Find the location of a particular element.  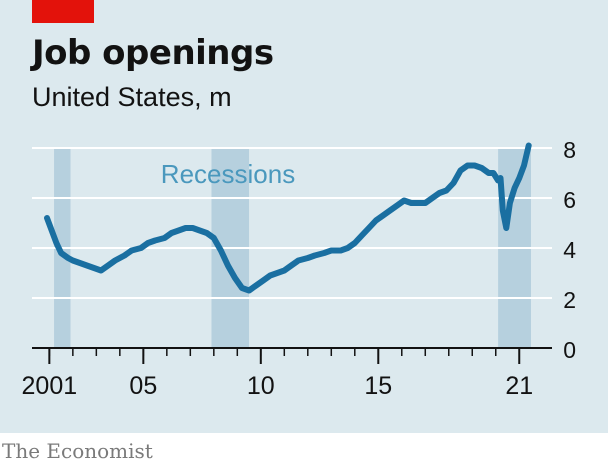

x-tick-label: 05 is located at coordinates (143, 386).